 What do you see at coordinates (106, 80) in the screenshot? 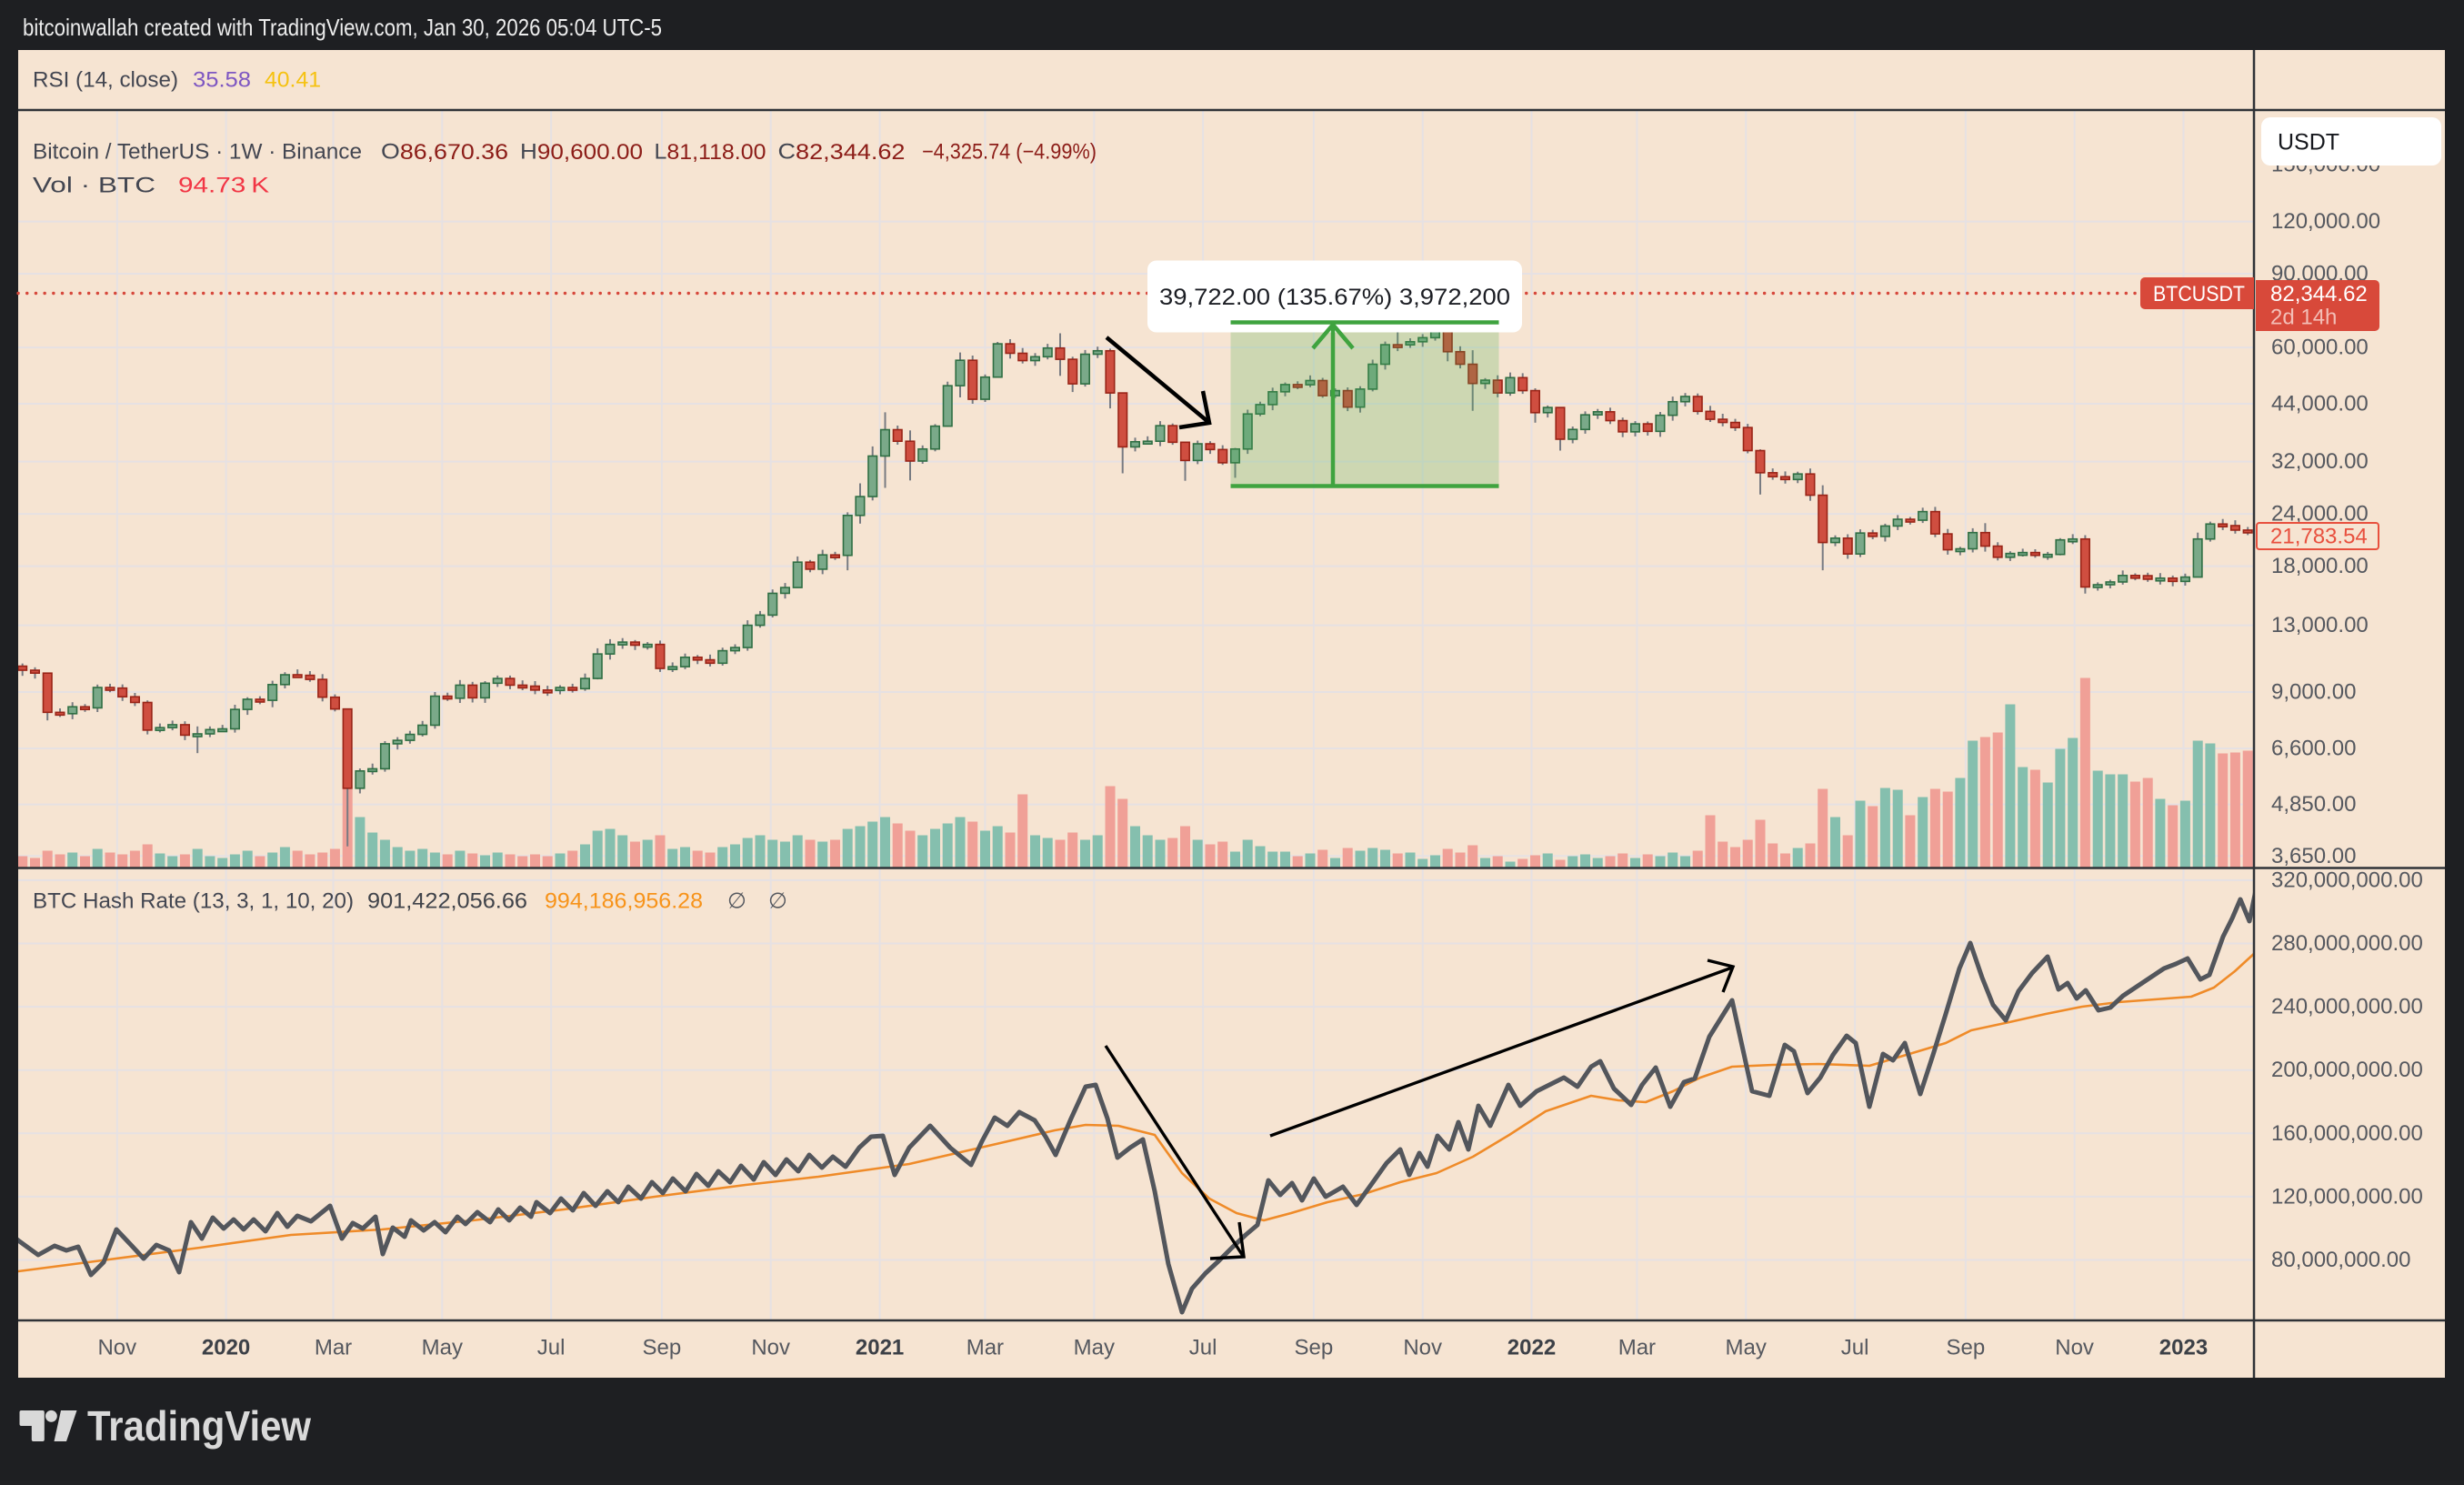
I see `svg-text: RSI (14, close)` at bounding box center [106, 80].